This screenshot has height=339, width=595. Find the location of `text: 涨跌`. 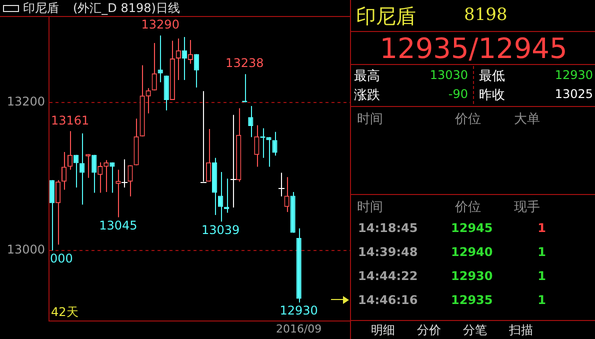

text: 涨跌 is located at coordinates (367, 95).